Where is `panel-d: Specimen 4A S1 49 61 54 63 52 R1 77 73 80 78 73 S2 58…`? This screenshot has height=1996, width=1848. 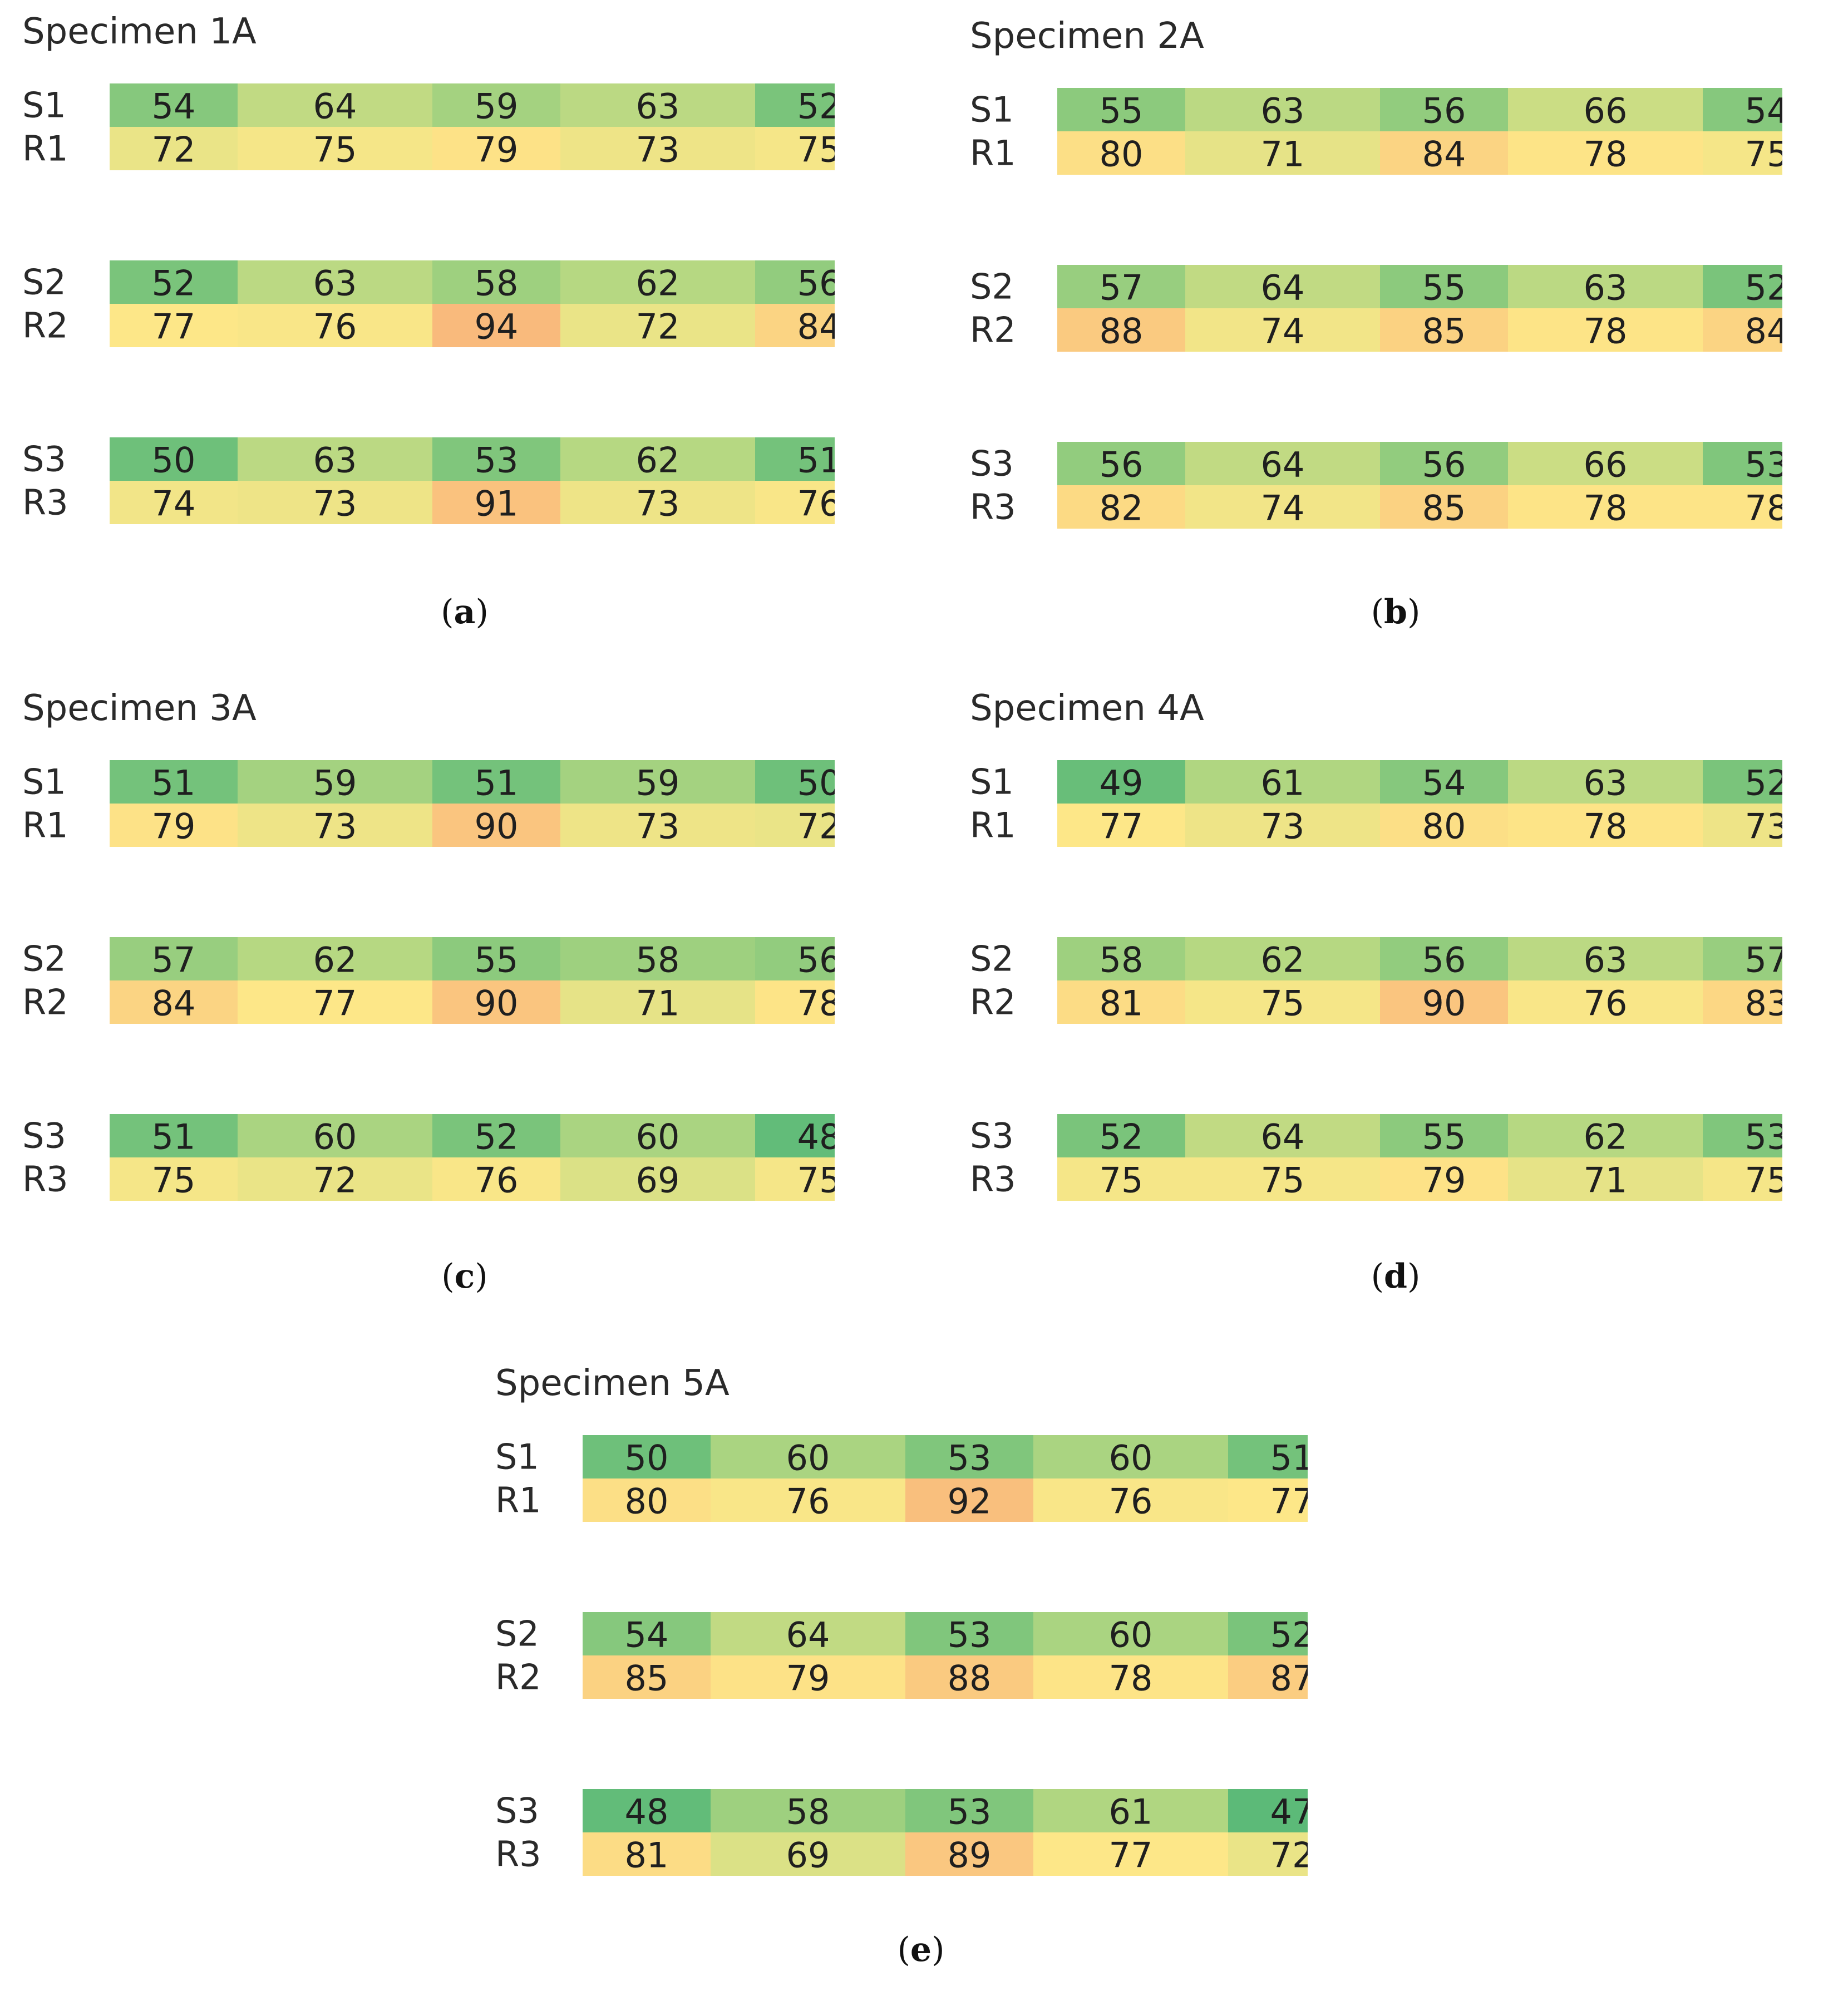 panel-d: Specimen 4A S1 49 61 54 63 52 R1 77 73 80 78 73 S2 58… is located at coordinates (1376, 1005).